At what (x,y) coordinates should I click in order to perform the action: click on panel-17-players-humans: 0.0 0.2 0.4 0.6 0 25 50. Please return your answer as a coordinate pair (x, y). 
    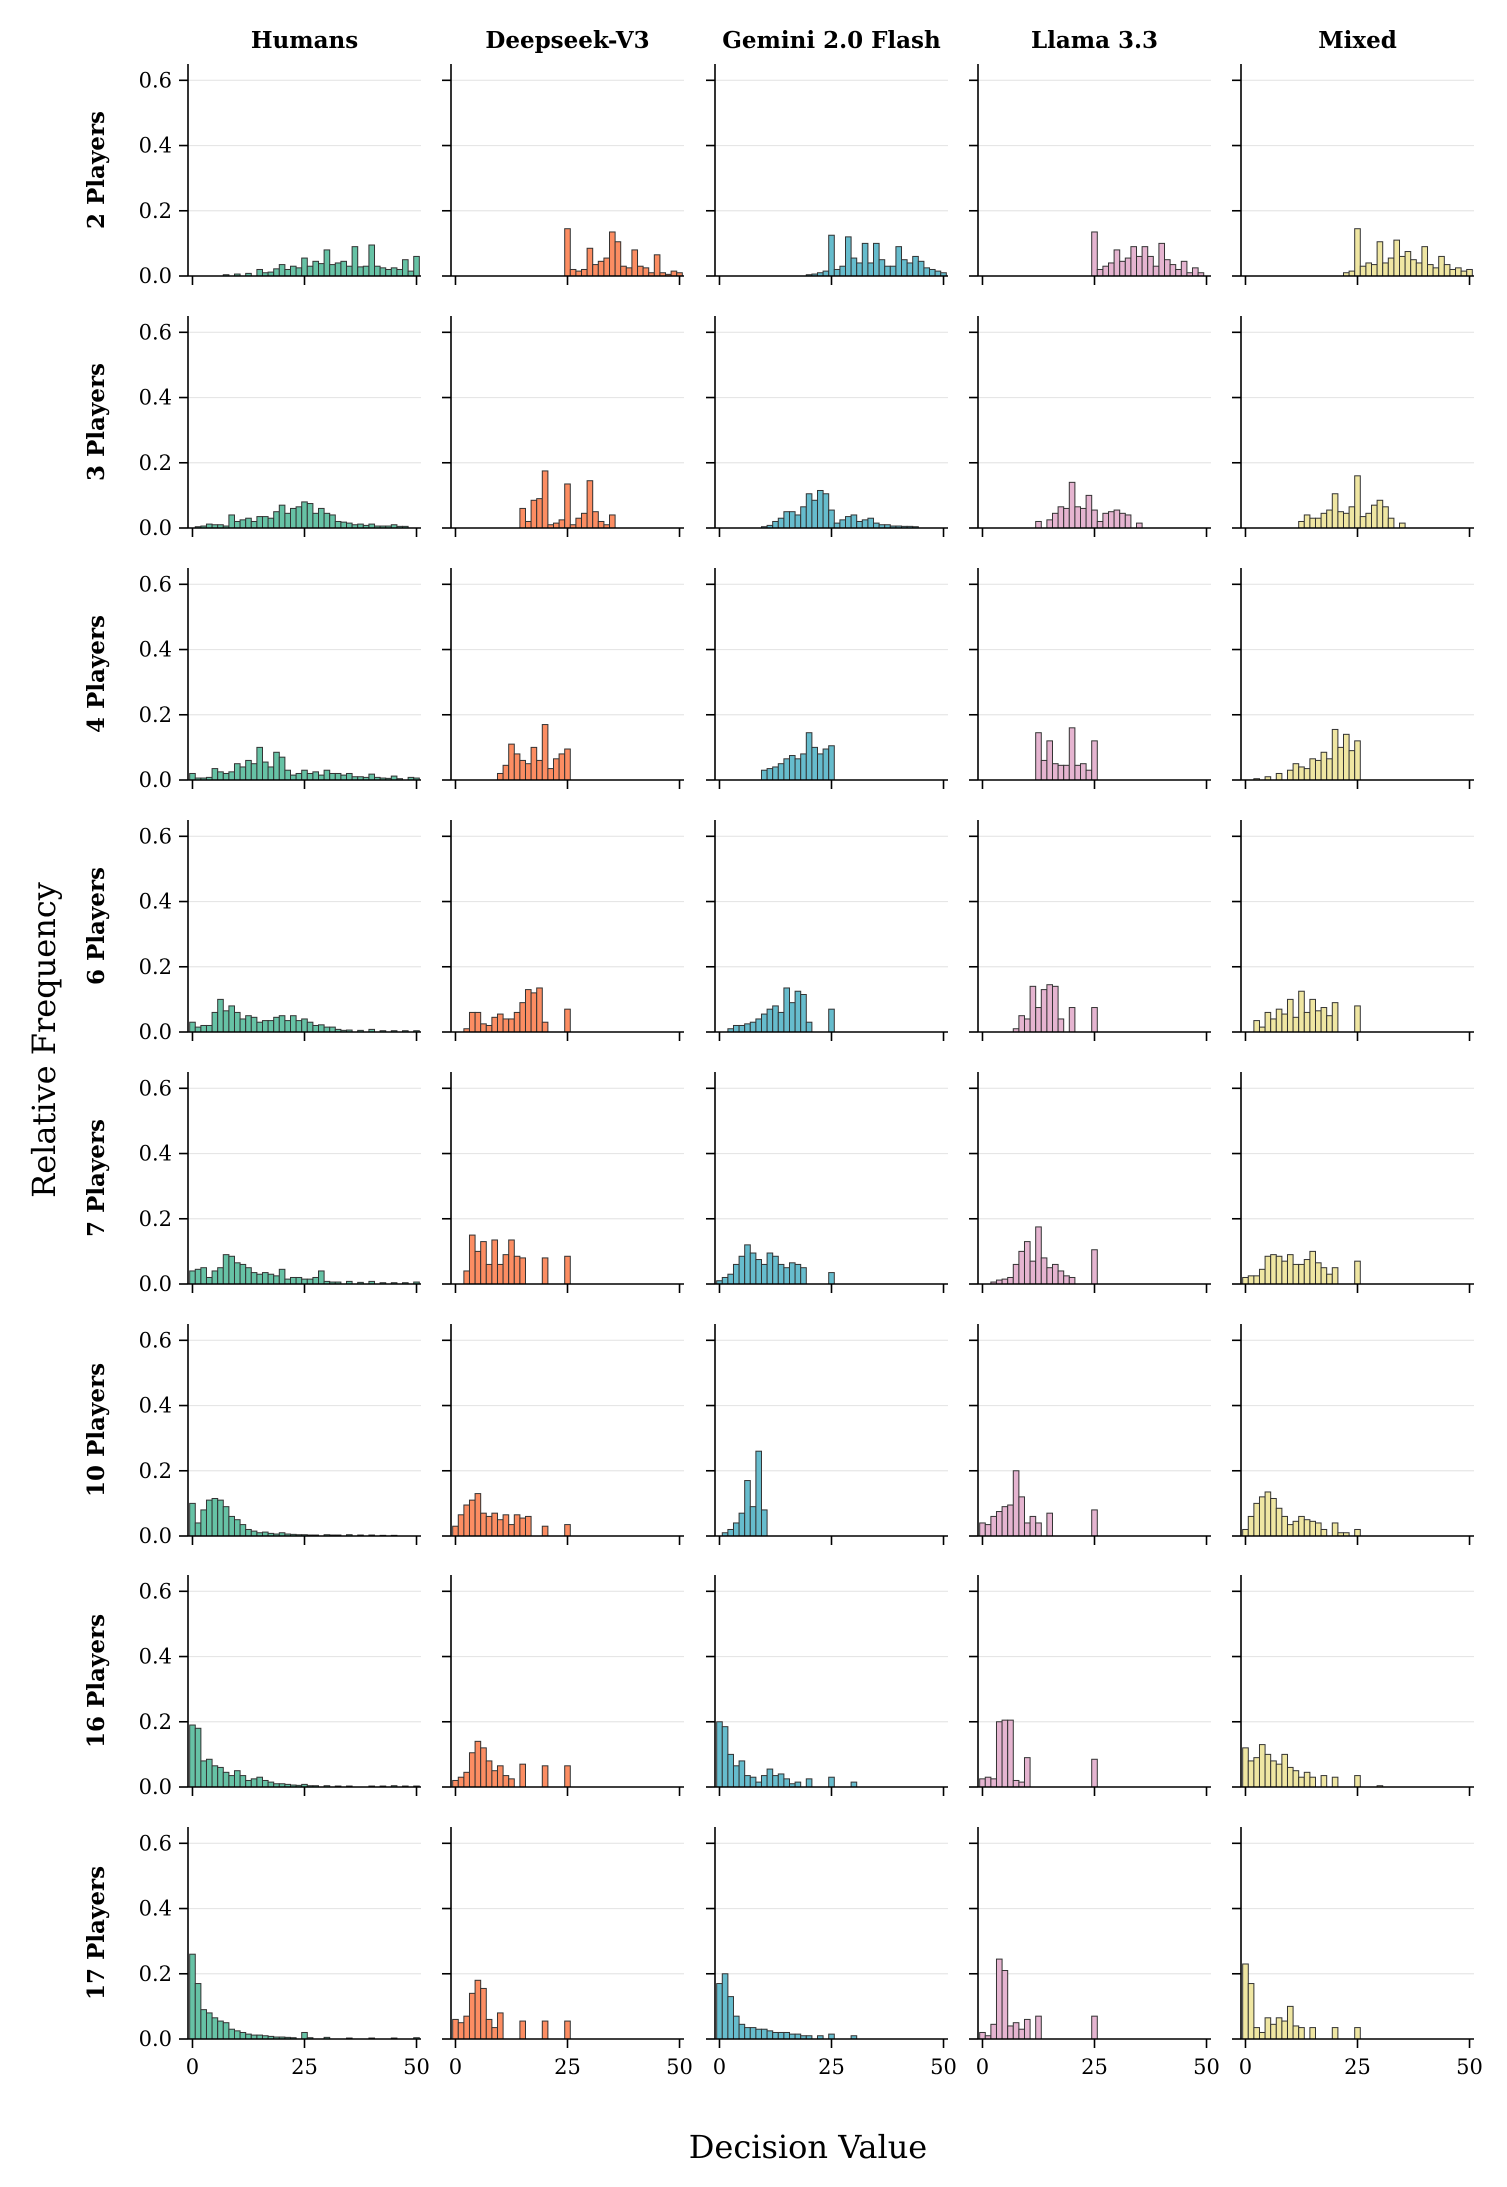
    Looking at the image, I should click on (284, 1953).